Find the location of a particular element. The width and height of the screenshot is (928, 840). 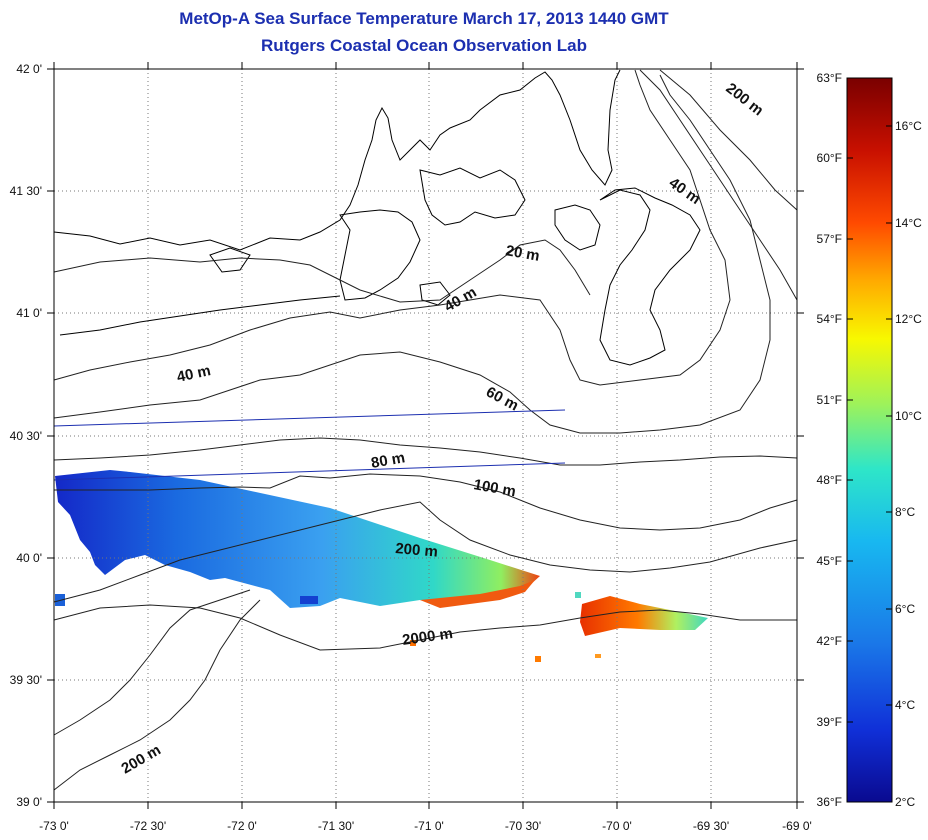

cb-f-label: 48°F is located at coordinates (829, 480).